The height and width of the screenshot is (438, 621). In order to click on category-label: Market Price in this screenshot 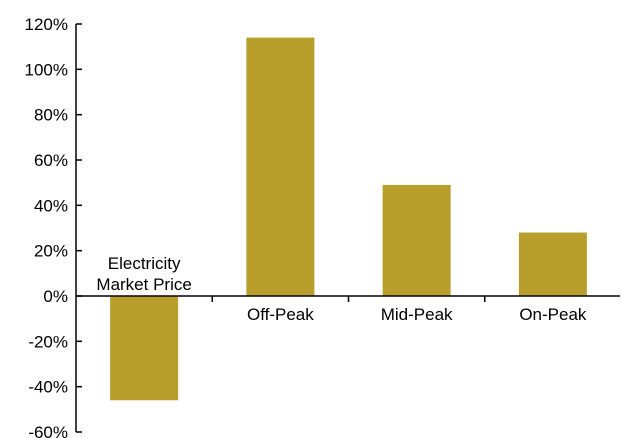, I will do `click(143, 284)`.